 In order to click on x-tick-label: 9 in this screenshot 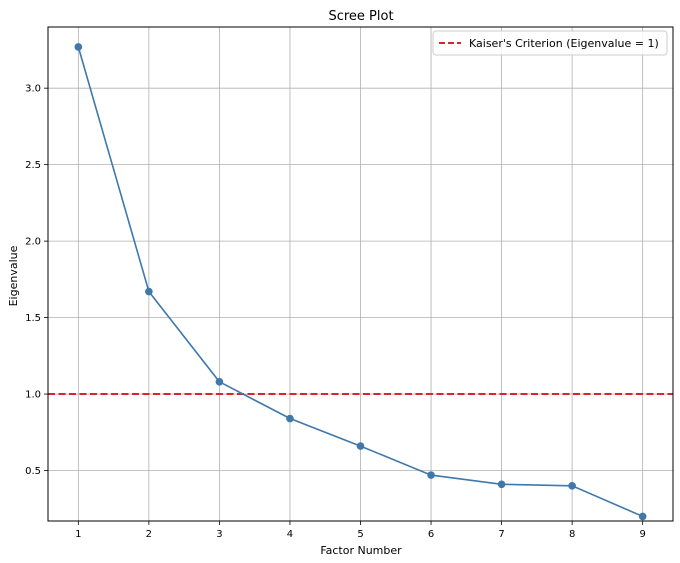, I will do `click(642, 534)`.